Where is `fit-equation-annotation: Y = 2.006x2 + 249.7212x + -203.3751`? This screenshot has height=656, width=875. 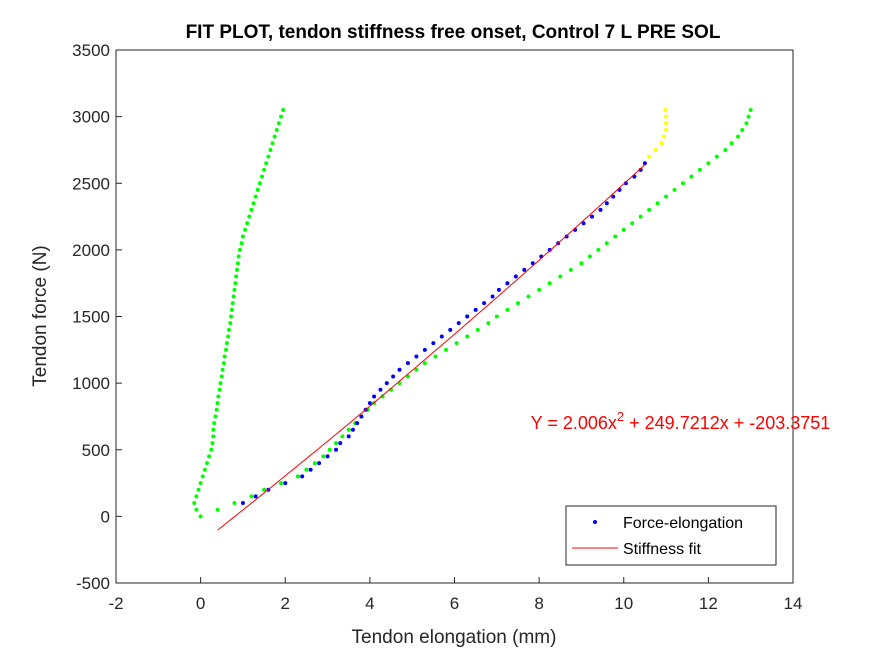 fit-equation-annotation: Y = 2.006x2 + 249.7212x + -203.3751 is located at coordinates (681, 421).